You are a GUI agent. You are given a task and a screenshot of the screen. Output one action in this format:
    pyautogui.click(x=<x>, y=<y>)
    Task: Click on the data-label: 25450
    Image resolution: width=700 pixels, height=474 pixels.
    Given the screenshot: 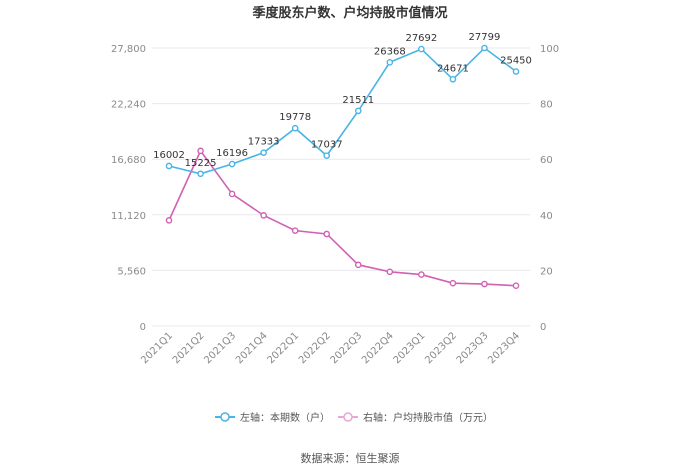 What is the action you would take?
    pyautogui.click(x=516, y=61)
    